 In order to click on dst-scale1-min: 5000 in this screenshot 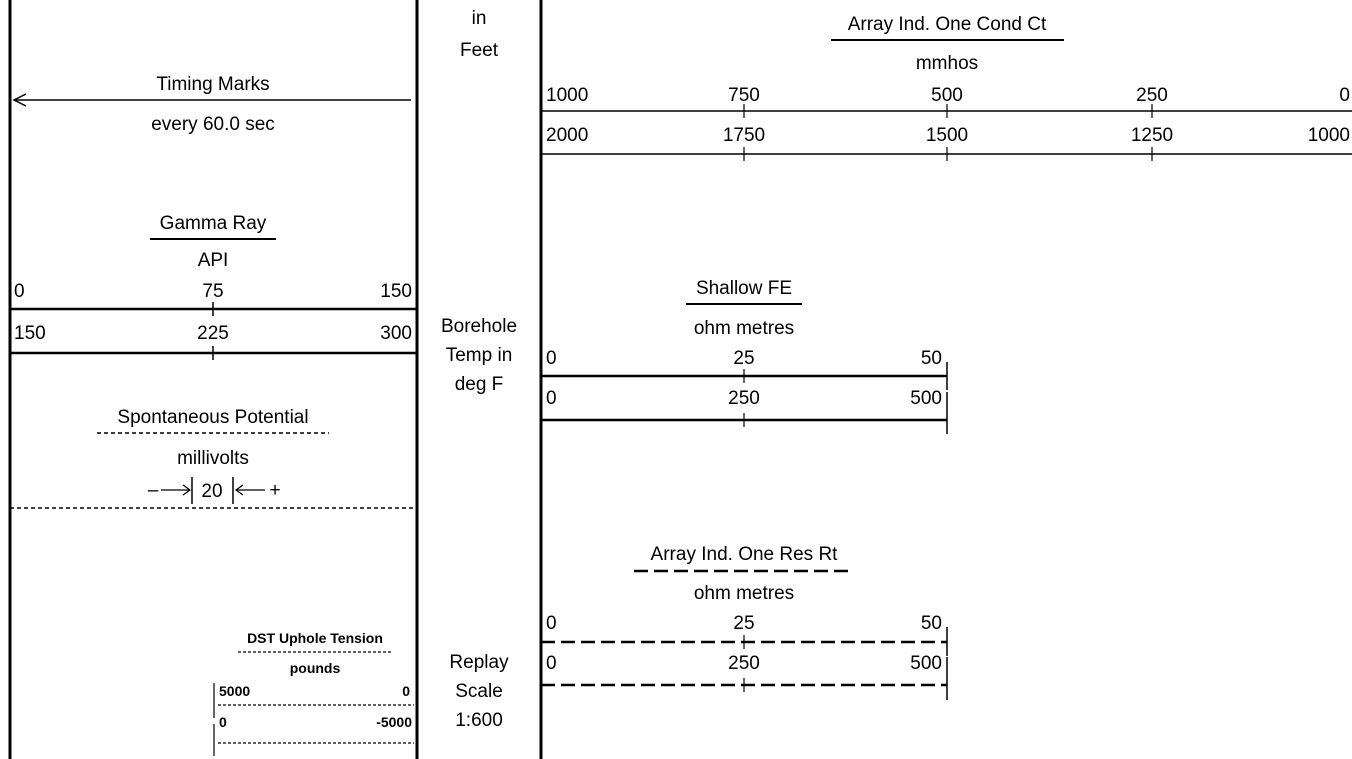, I will do `click(234, 691)`.